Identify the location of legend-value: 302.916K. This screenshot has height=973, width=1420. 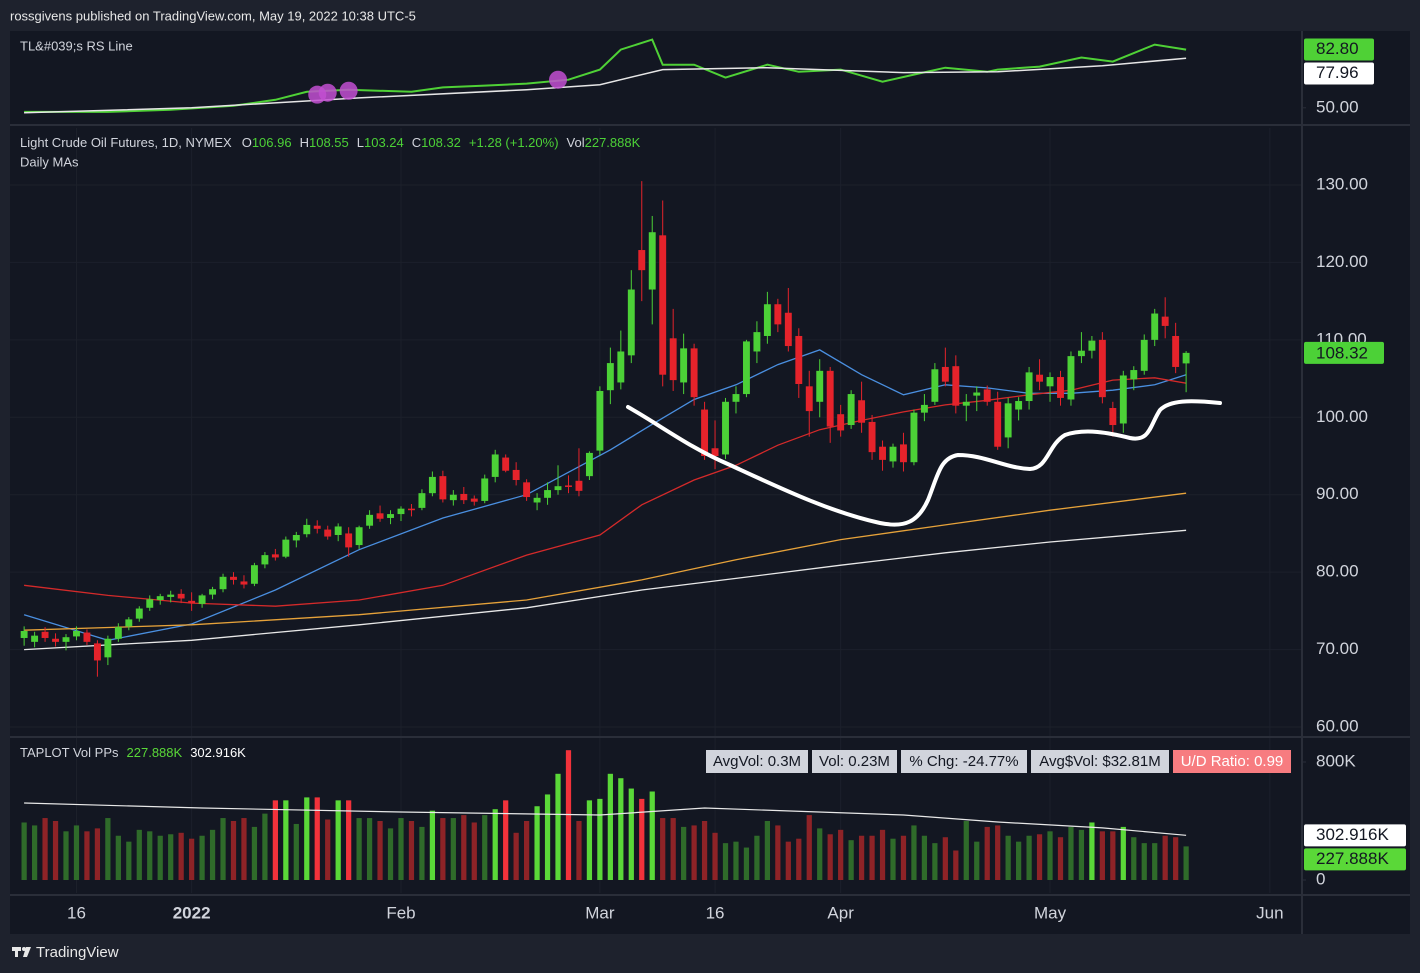
(218, 752).